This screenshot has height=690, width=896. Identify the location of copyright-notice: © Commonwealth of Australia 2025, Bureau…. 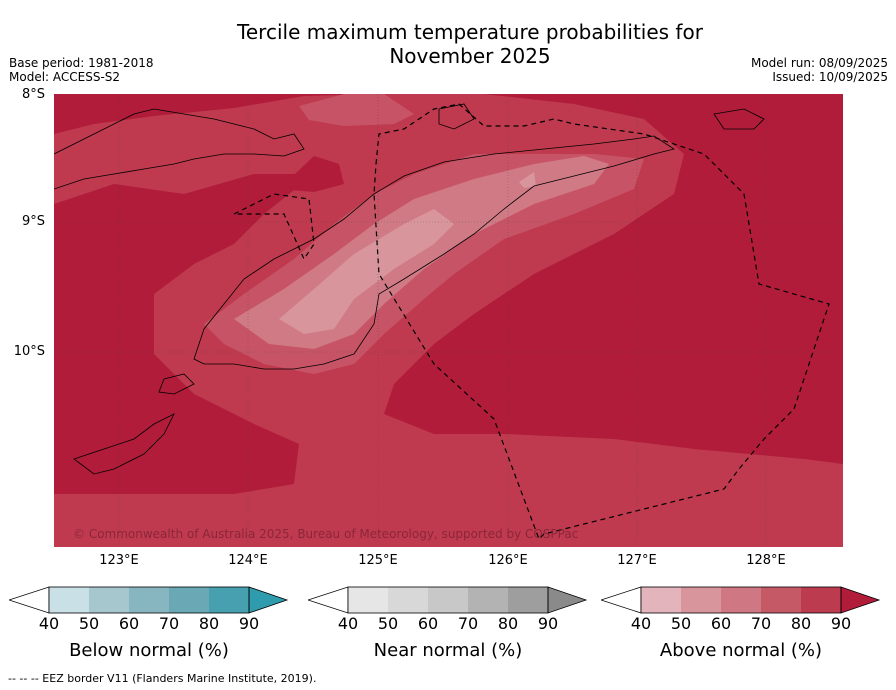
(326, 534).